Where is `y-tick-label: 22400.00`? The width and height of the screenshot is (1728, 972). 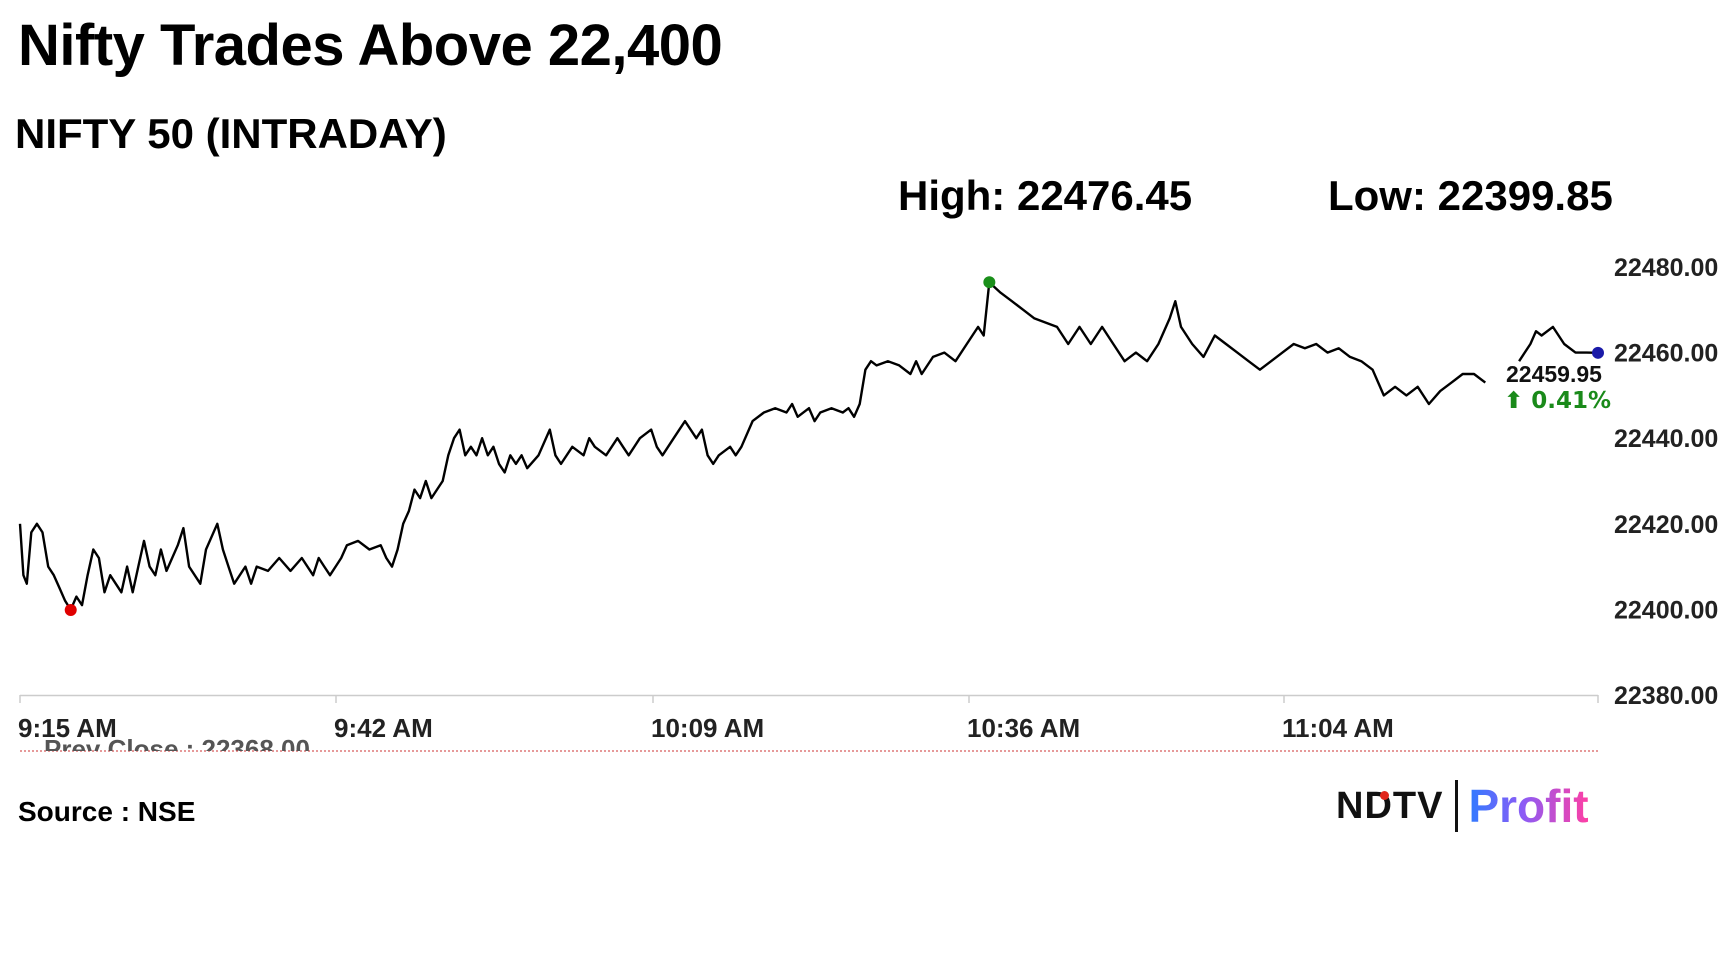
y-tick-label: 22400.00 is located at coordinates (1666, 610).